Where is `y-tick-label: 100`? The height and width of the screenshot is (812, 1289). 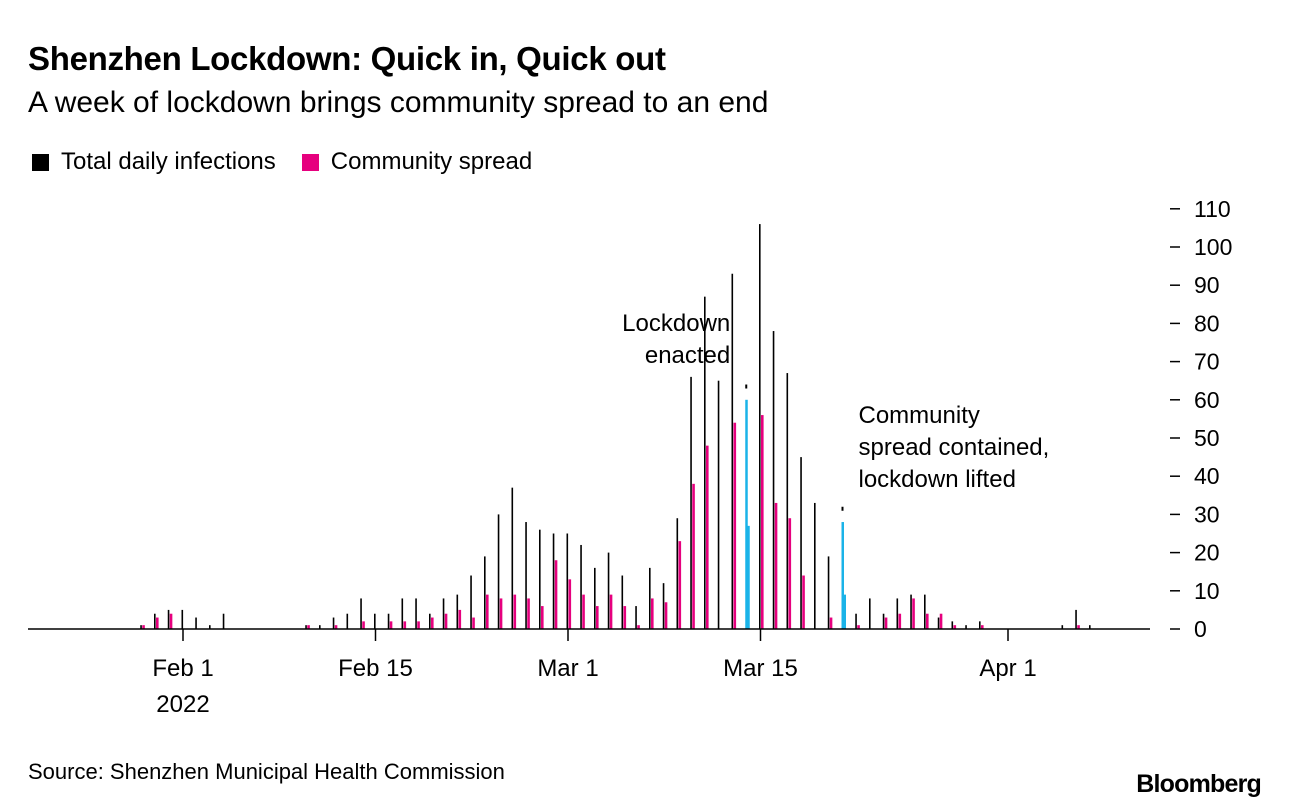 y-tick-label: 100 is located at coordinates (1213, 247).